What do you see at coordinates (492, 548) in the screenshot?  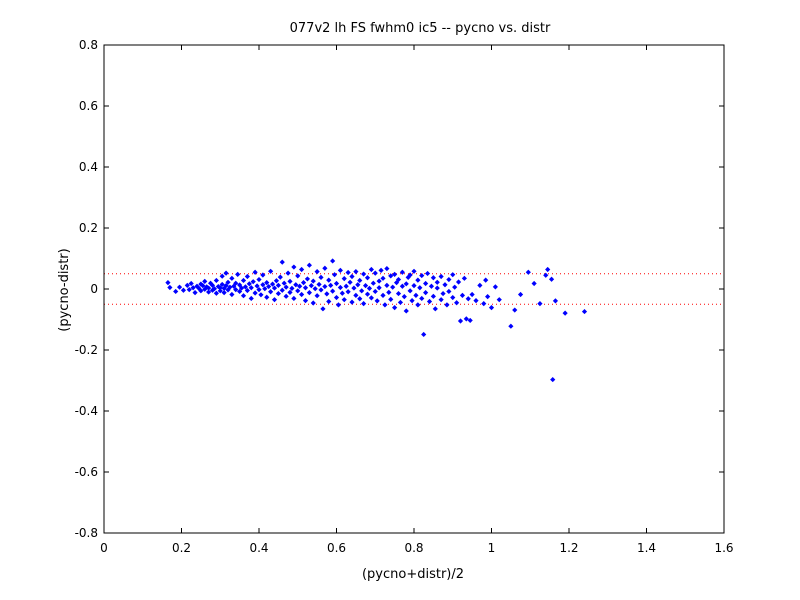 I see `x-tick-label: 1` at bounding box center [492, 548].